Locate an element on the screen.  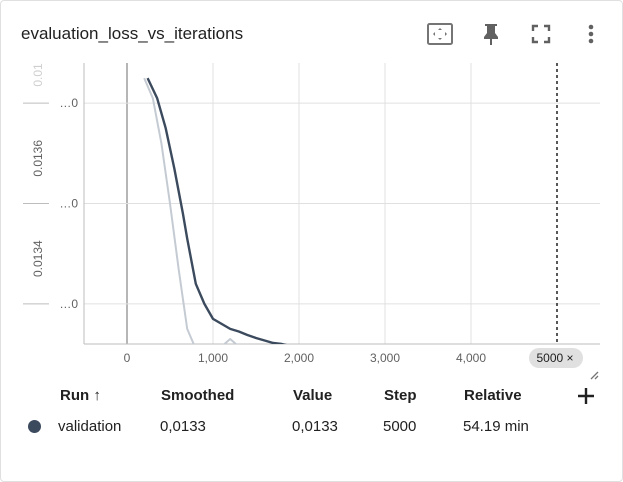
y-axis-partial-label: 0.01 is located at coordinates (38, 75).